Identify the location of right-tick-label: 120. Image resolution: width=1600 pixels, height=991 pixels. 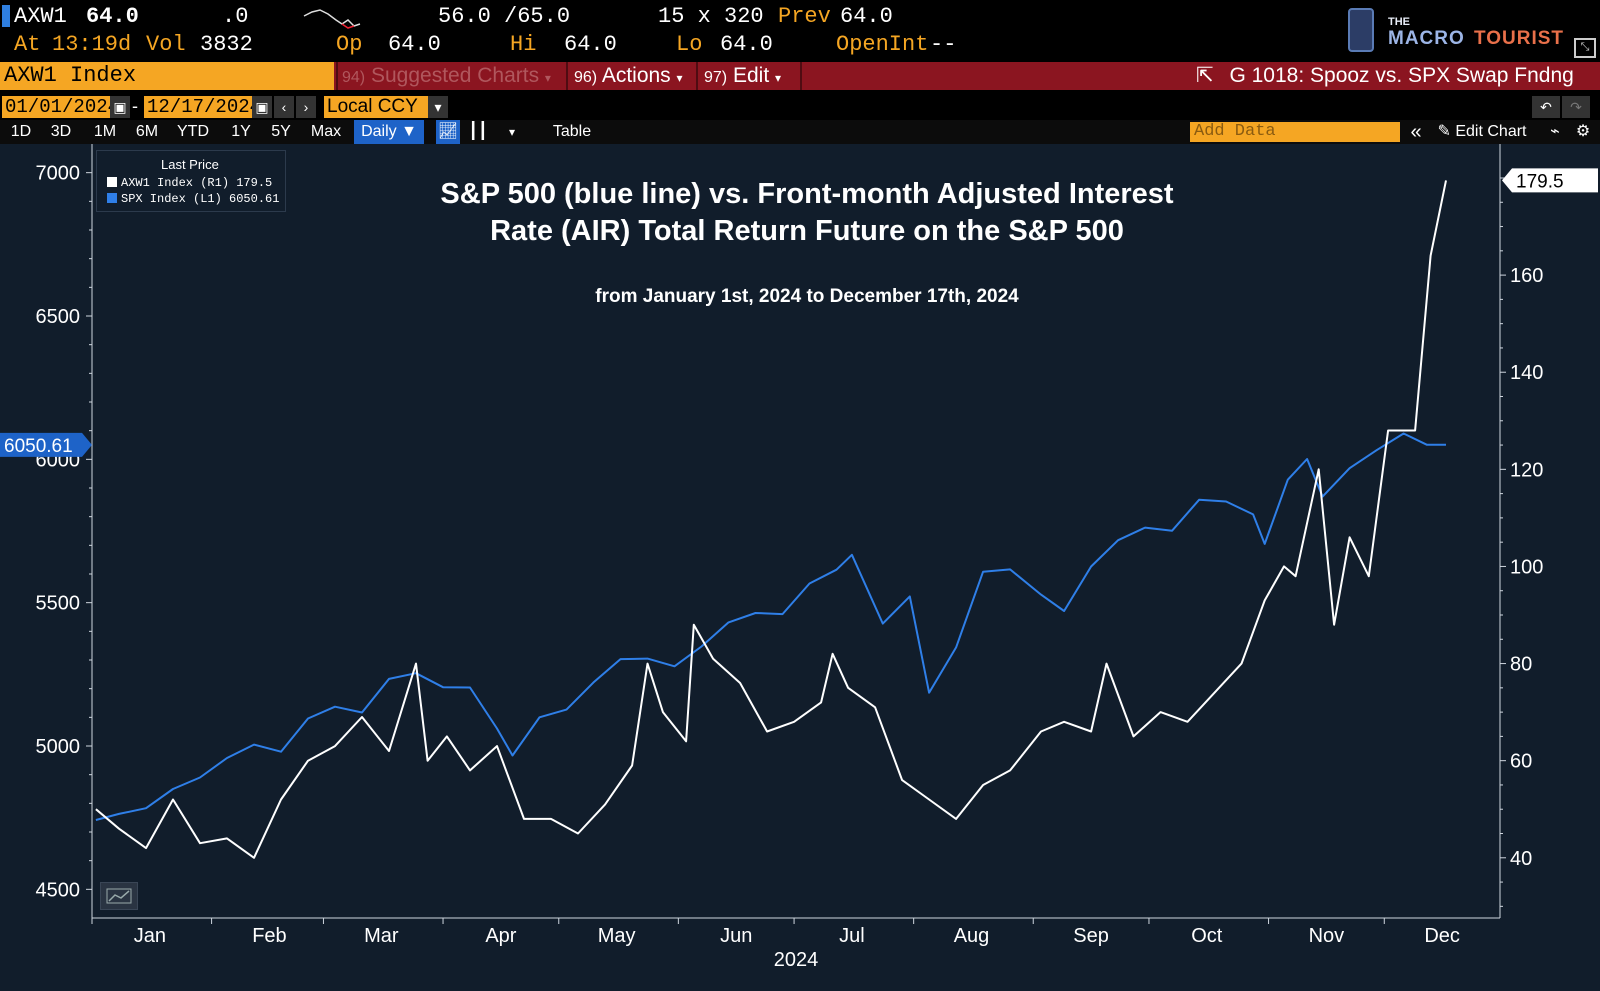
(1526, 470).